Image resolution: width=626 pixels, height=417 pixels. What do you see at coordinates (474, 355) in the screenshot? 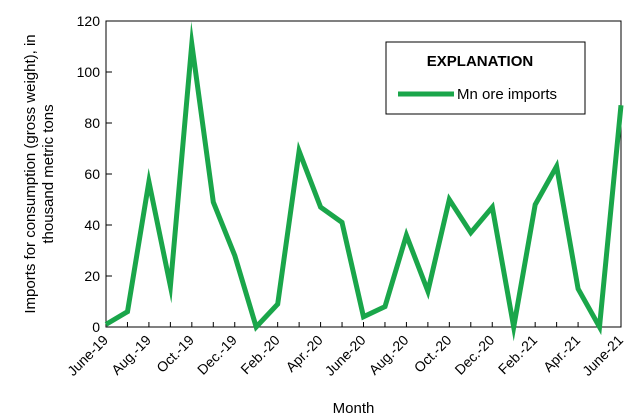
I see `x-tick-label: Dec.-20` at bounding box center [474, 355].